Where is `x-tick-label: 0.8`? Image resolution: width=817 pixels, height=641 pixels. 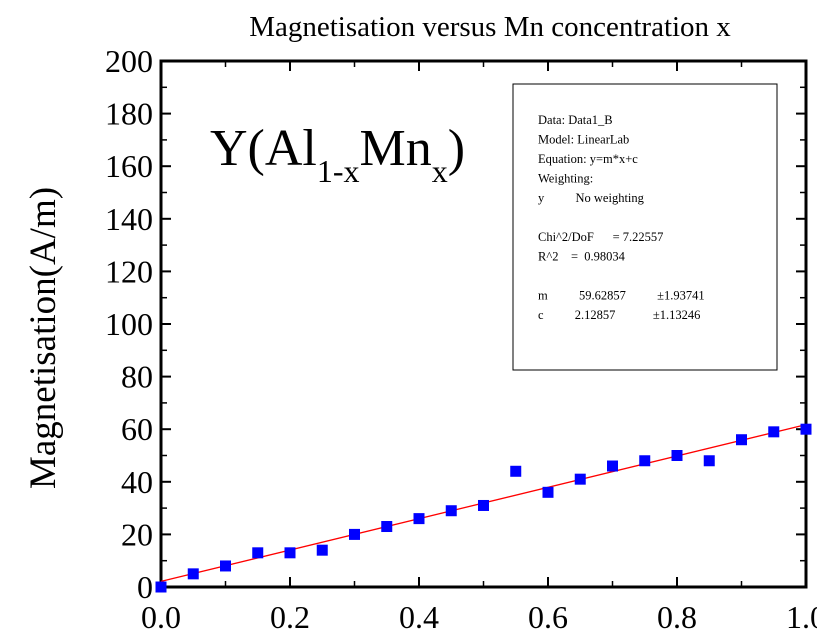
x-tick-label: 0.8 is located at coordinates (677, 617).